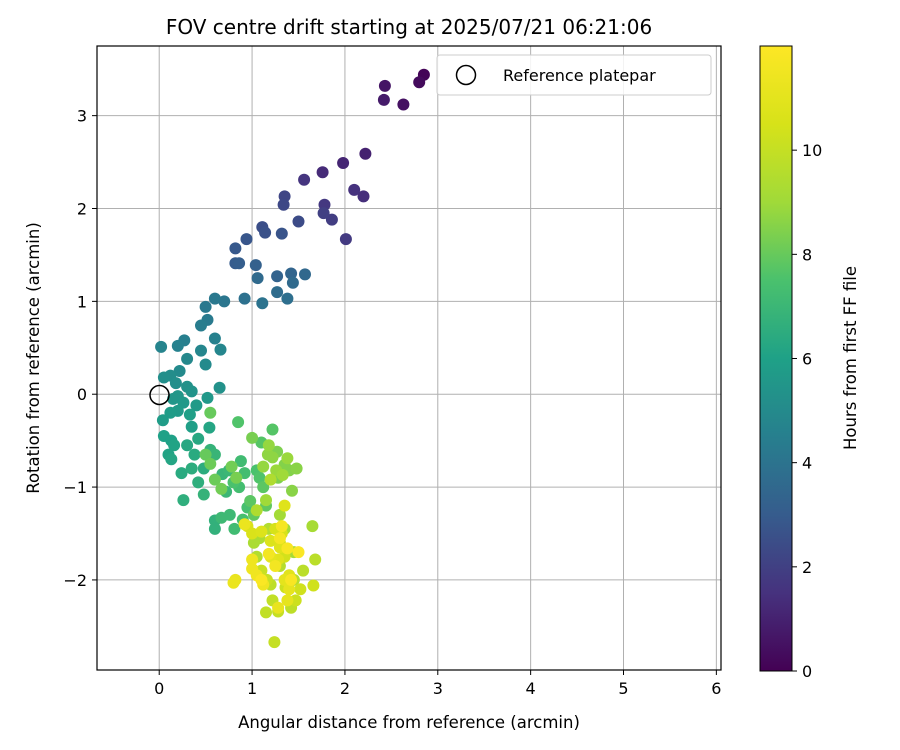 The image size is (900, 750). I want to click on reference-point, so click(159, 395).